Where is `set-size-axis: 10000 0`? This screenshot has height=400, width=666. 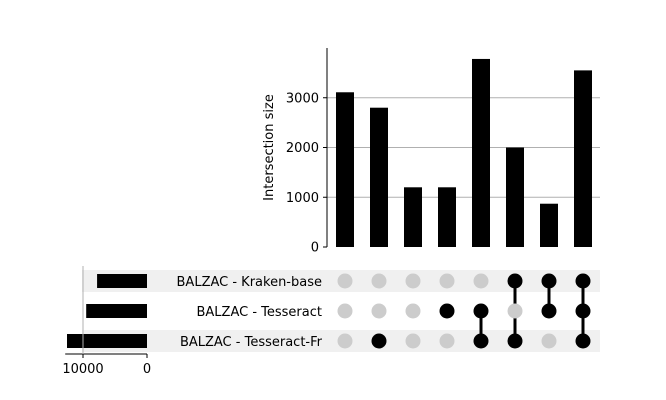 set-size-axis: 10000 0 is located at coordinates (106, 321).